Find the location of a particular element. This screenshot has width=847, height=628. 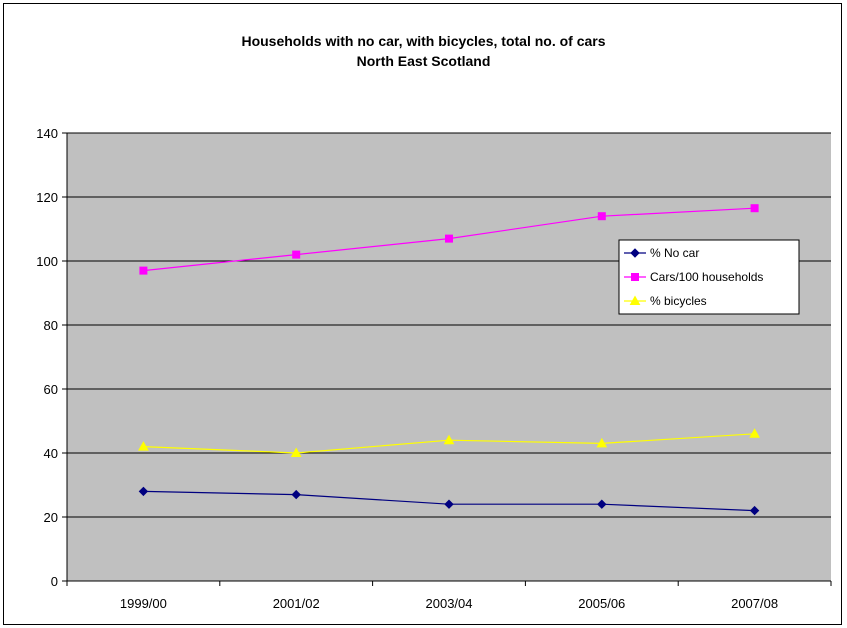

y-tick-label: 100 is located at coordinates (47, 261).